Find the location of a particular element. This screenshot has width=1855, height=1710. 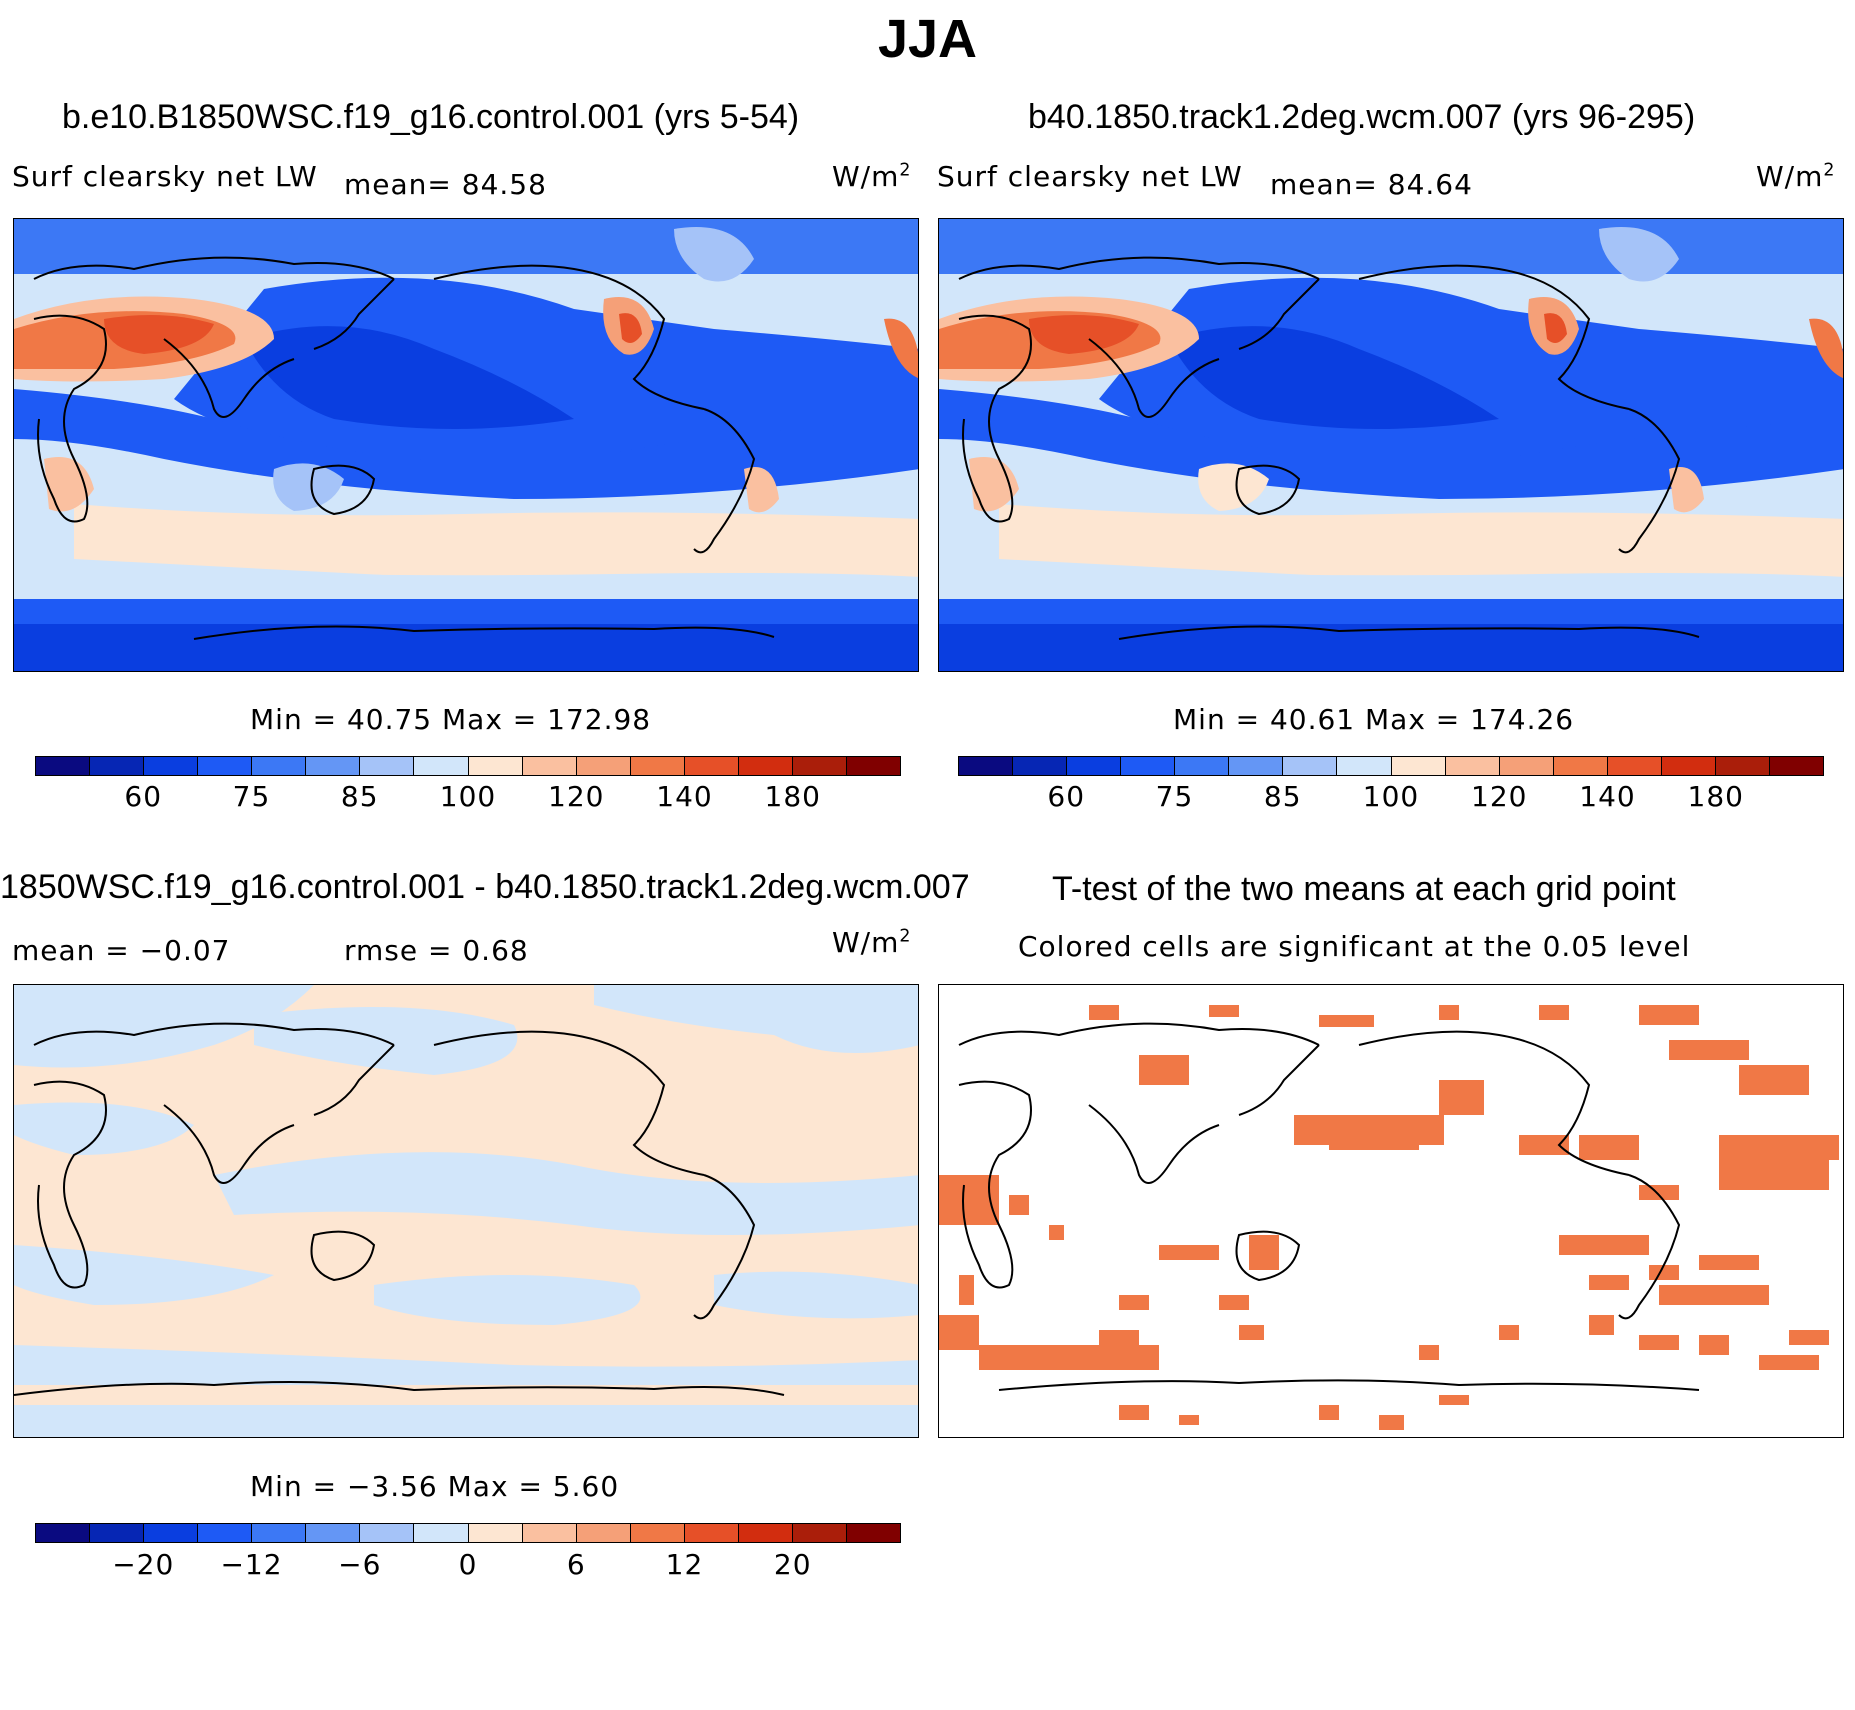

colorbar-labels-difference: −20 −12 −6 0 6 12 20 is located at coordinates (468, 1566).